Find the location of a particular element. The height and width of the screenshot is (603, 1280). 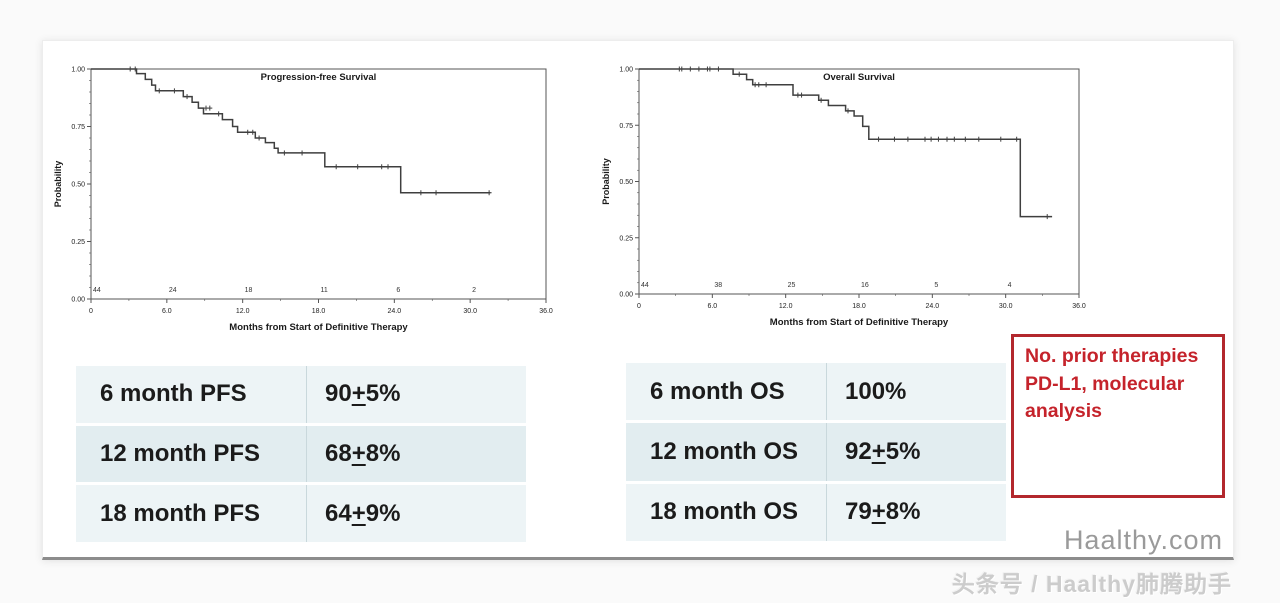

at-risk-count: 4 is located at coordinates (1010, 285).